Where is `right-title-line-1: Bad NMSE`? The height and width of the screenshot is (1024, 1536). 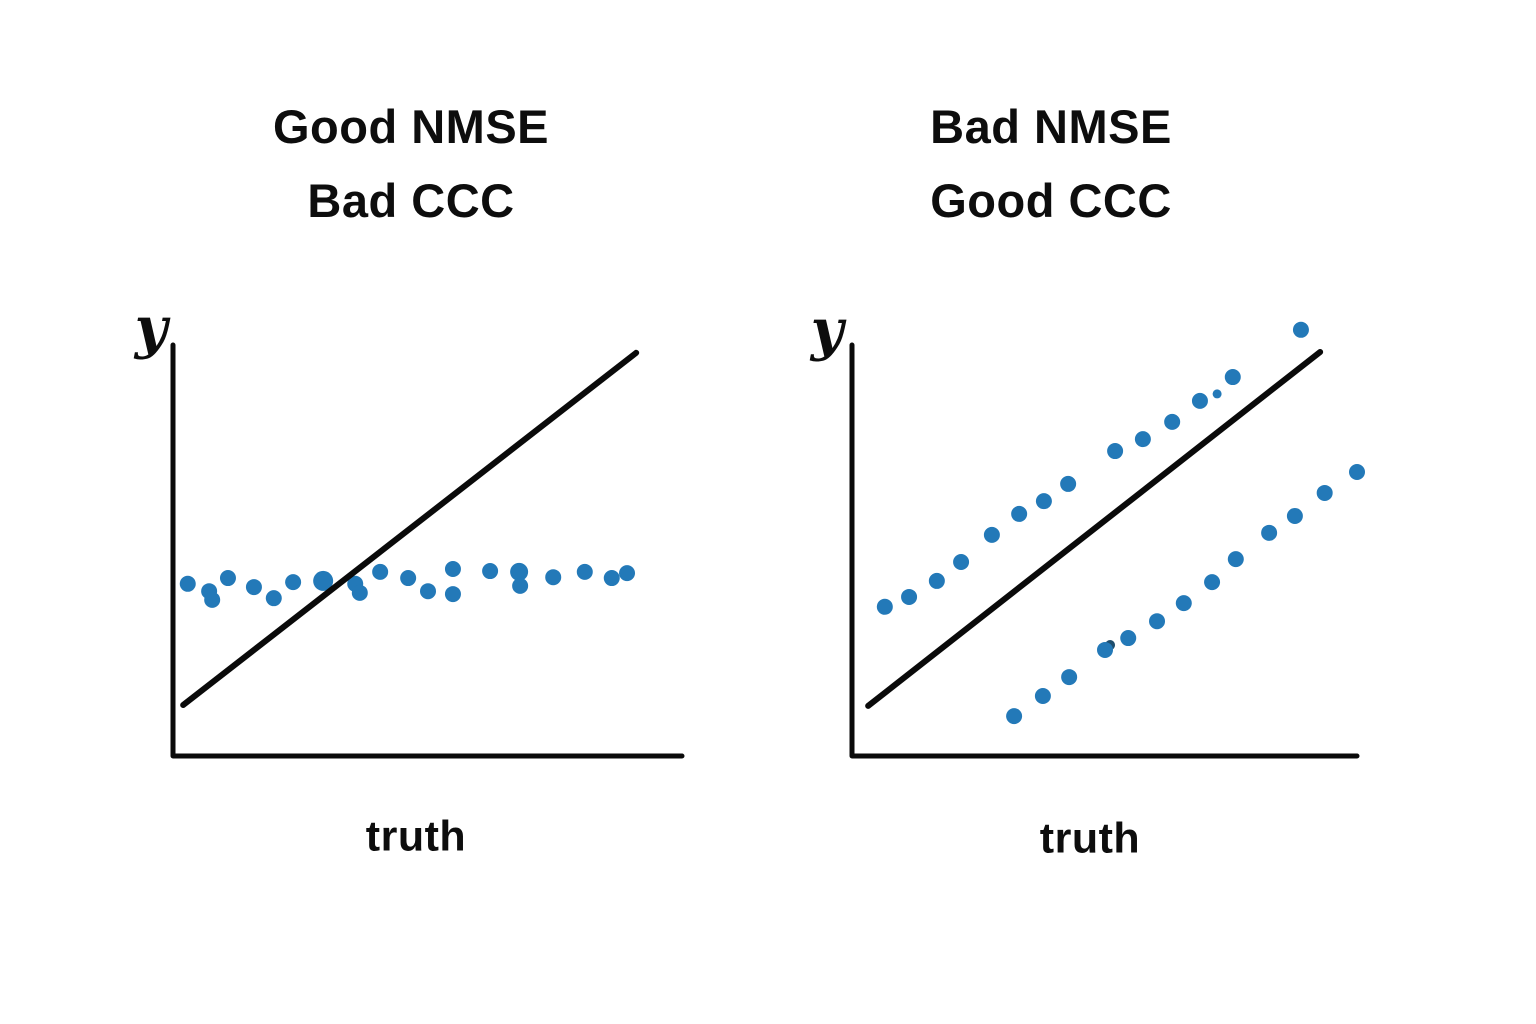
right-title-line-1: Bad NMSE is located at coordinates (1051, 126).